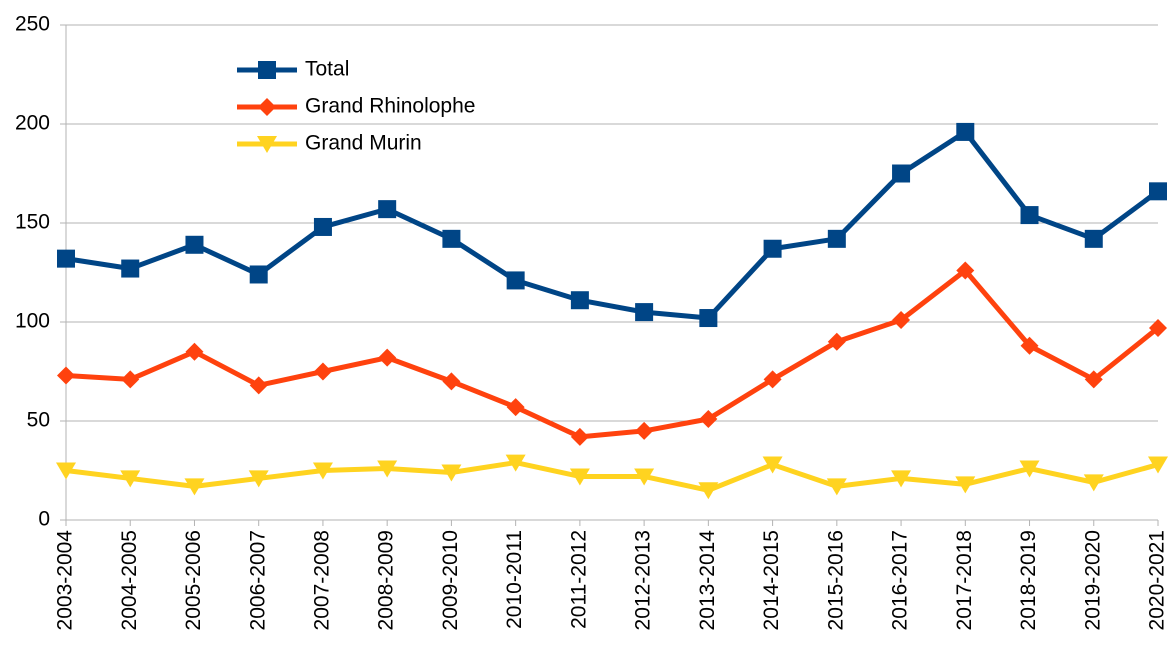 This screenshot has width=1171, height=660. I want to click on x-tick-label: 2015-2016, so click(835, 580).